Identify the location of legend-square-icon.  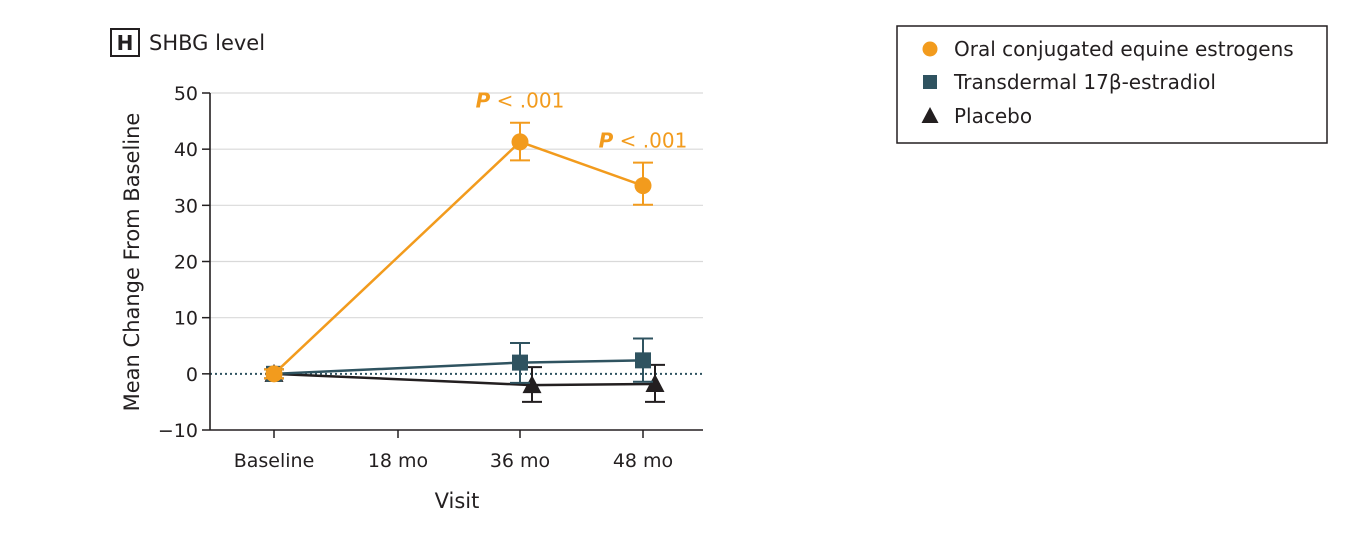
(930, 82).